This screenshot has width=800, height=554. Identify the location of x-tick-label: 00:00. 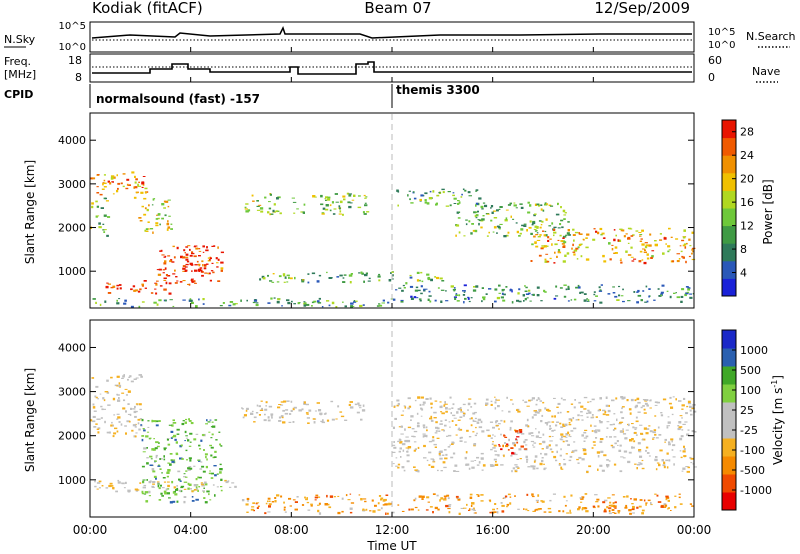
(90, 530).